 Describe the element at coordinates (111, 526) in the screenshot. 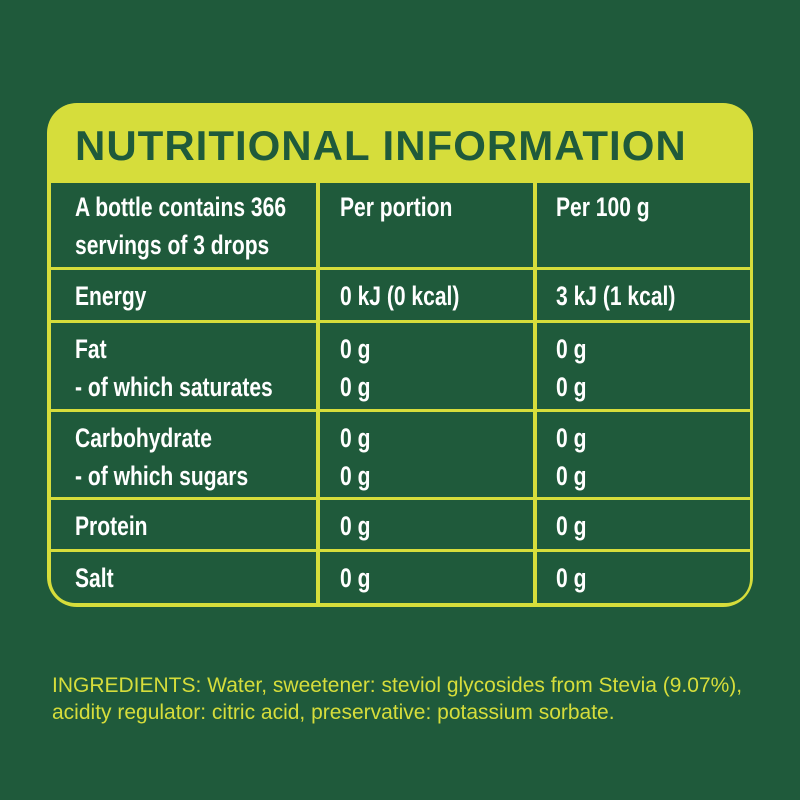

I see `nutrient-label: Protein` at that location.